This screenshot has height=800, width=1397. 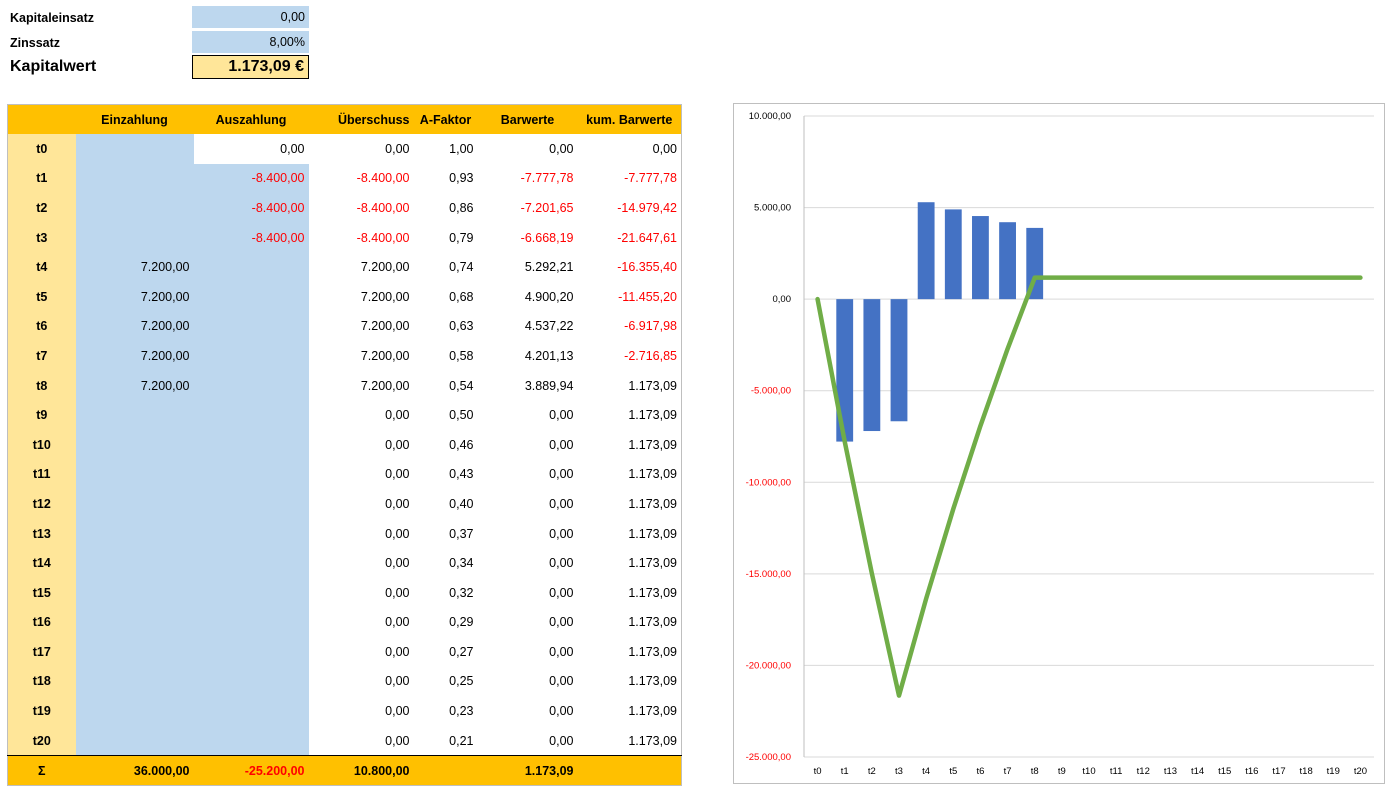 What do you see at coordinates (461, 326) in the screenshot?
I see `cell-a-faktor: 0,63` at bounding box center [461, 326].